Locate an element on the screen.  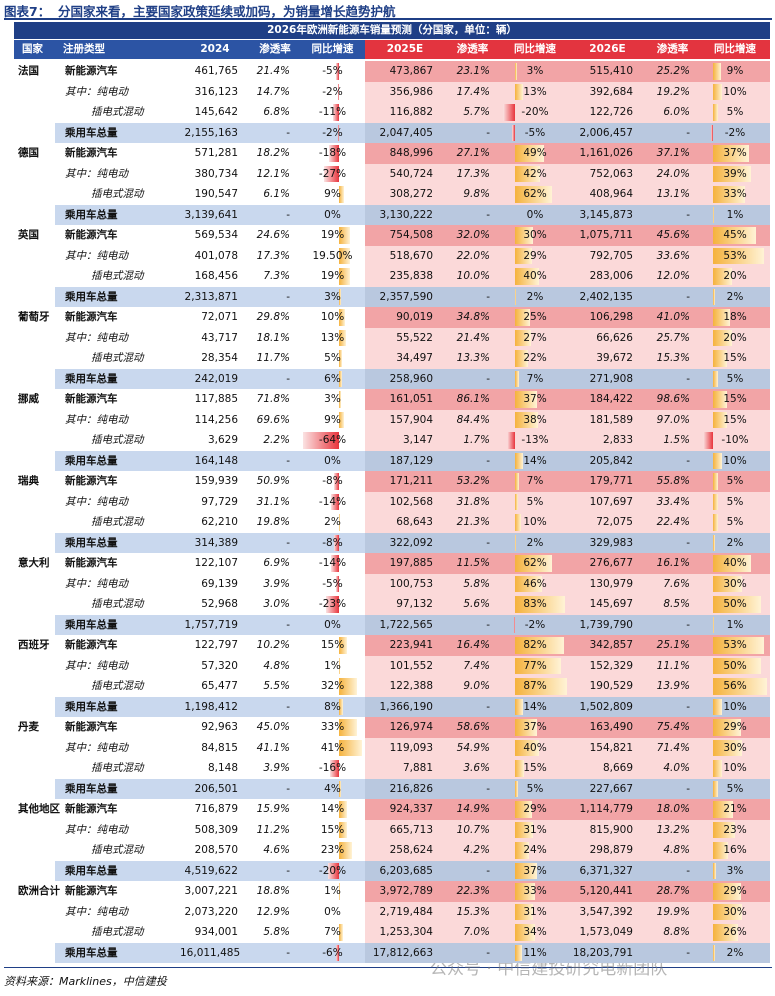
sales-value: 68,643 is located at coordinates (414, 522).